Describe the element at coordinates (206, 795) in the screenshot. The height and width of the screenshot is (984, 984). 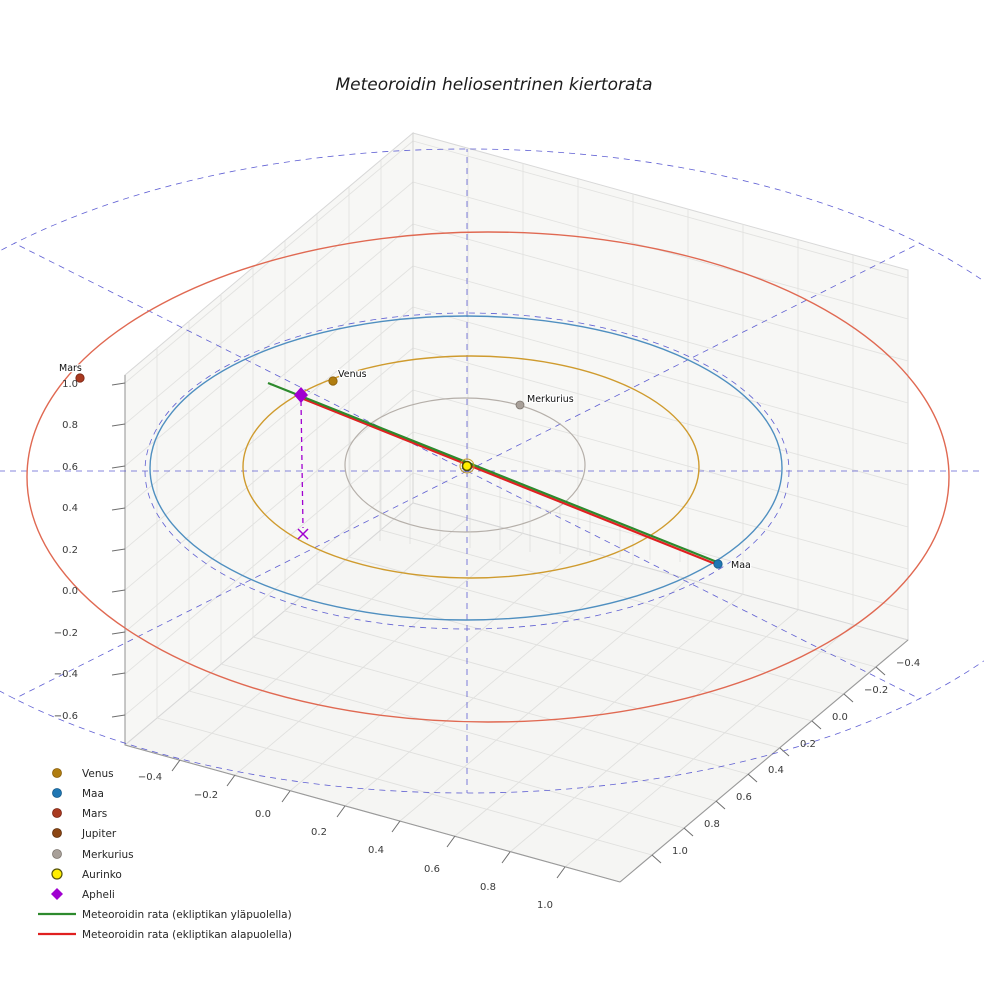
I see `x-tick-label: −0.2` at that location.